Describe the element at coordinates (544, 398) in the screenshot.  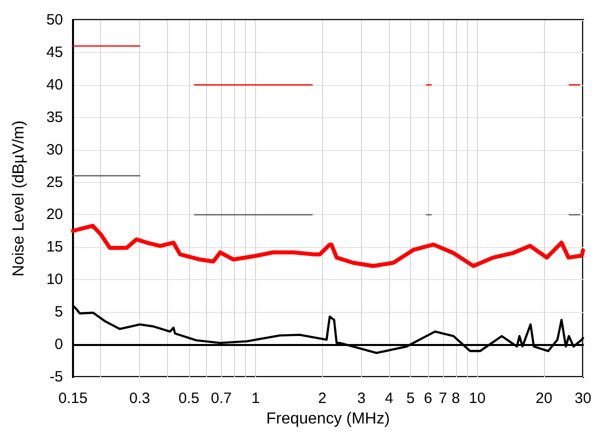
I see `x-tick-label: 20` at that location.